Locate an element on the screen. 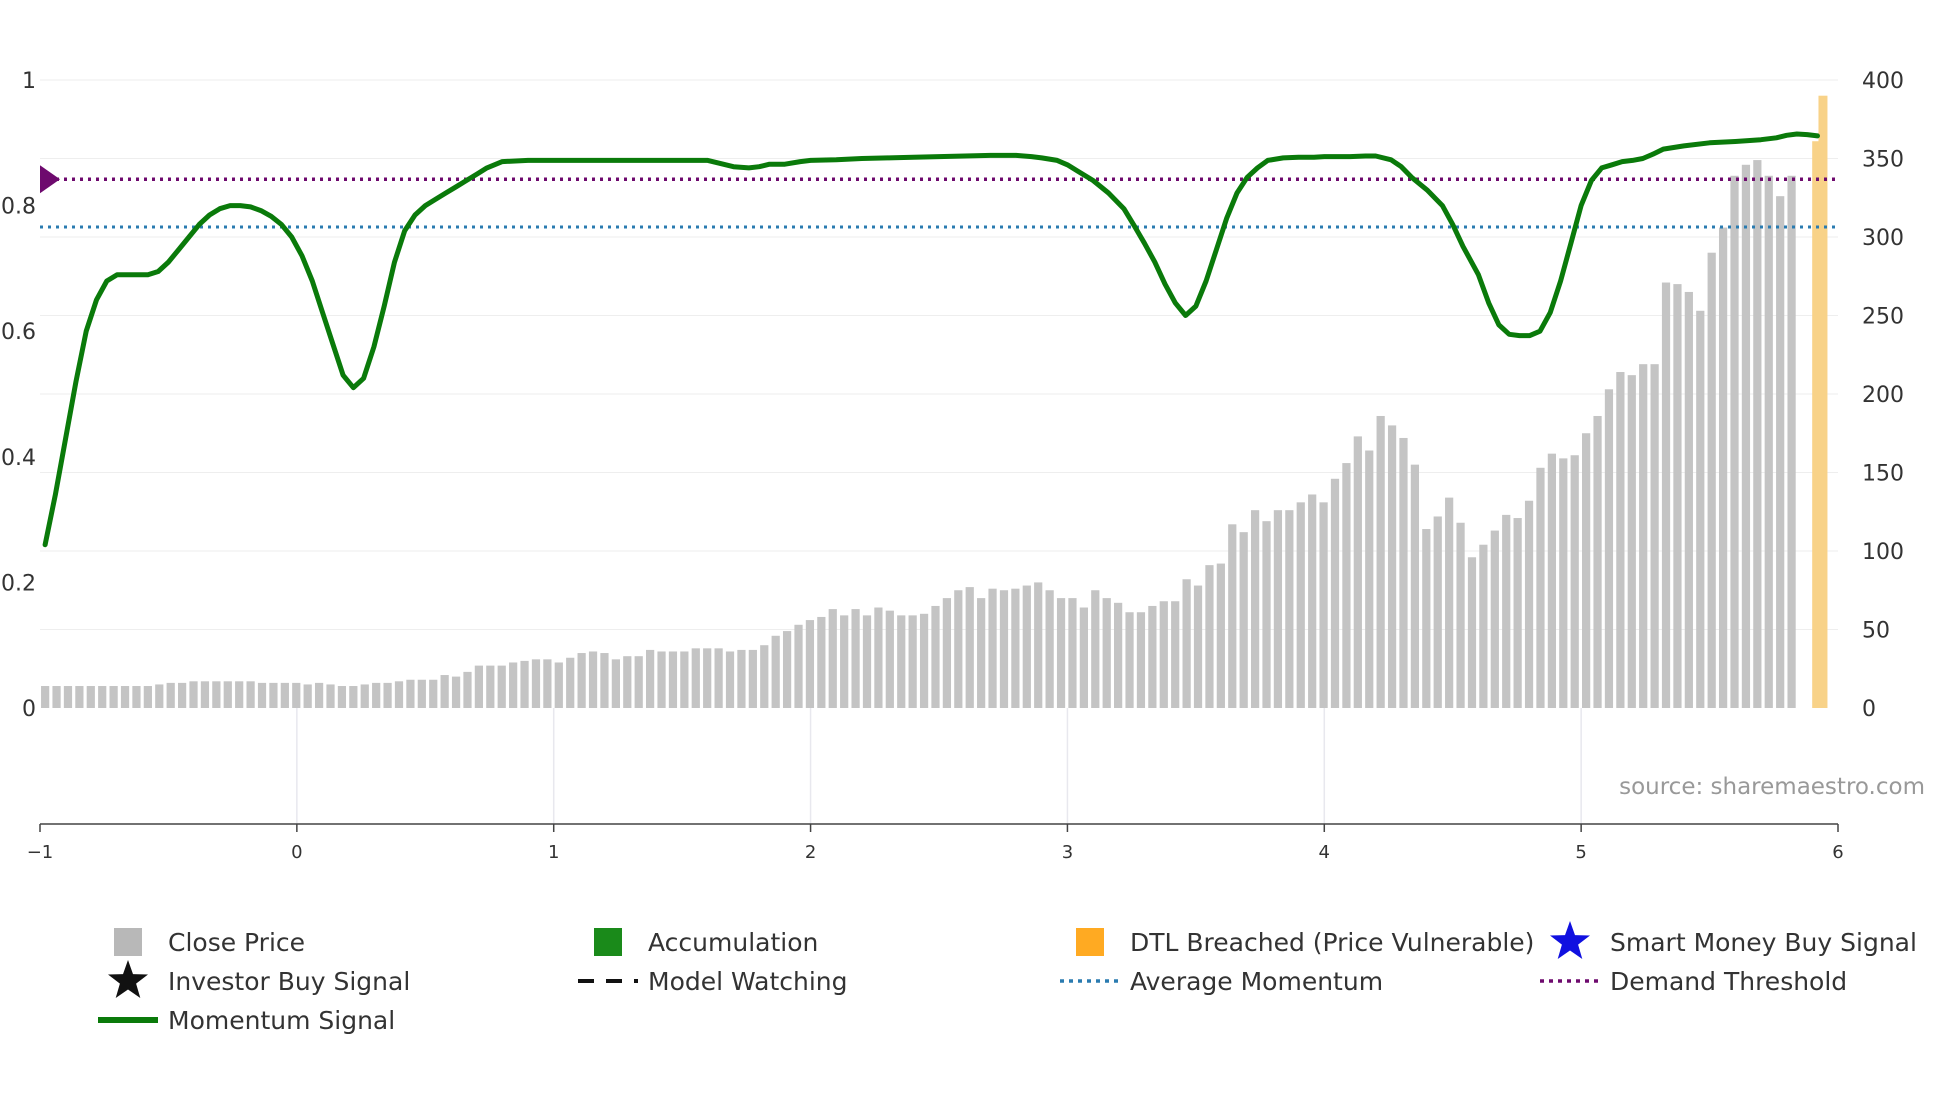 The width and height of the screenshot is (1960, 1102). dtl-breached-bars is located at coordinates (1820, 402).